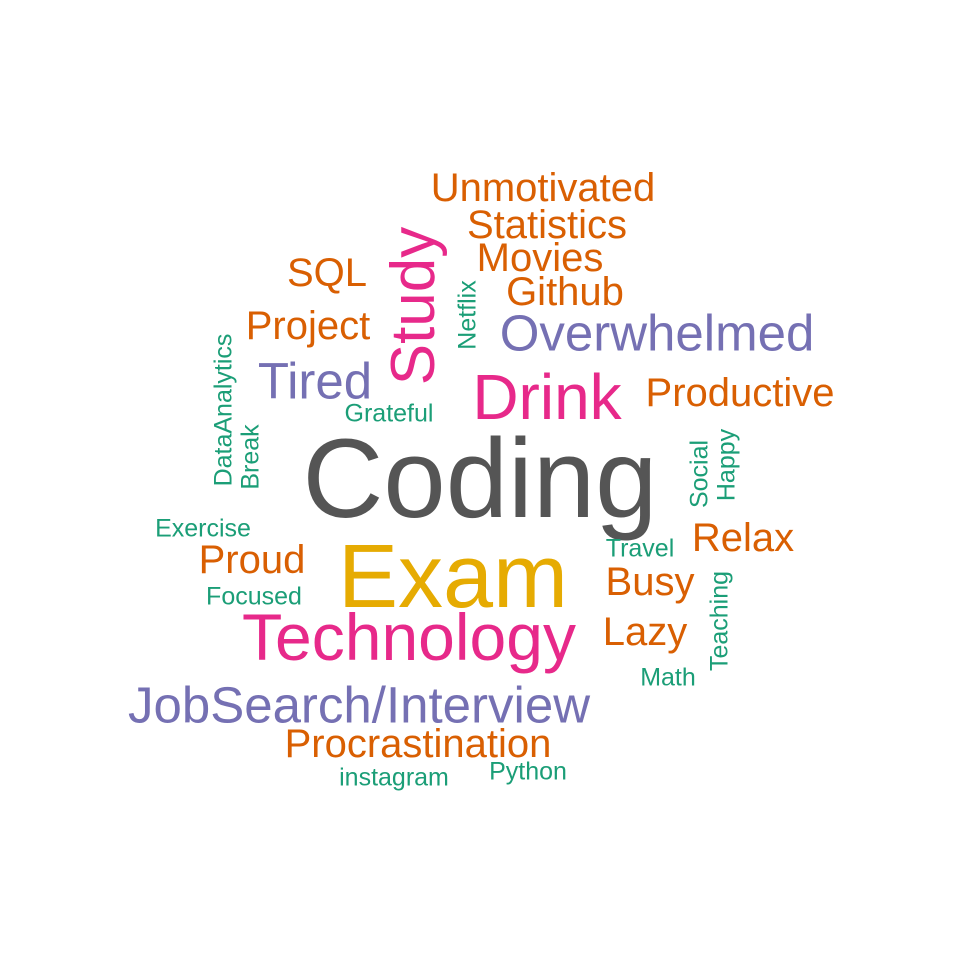 Image resolution: width=960 pixels, height=960 pixels. What do you see at coordinates (740, 393) in the screenshot?
I see `word-productive: Productive` at bounding box center [740, 393].